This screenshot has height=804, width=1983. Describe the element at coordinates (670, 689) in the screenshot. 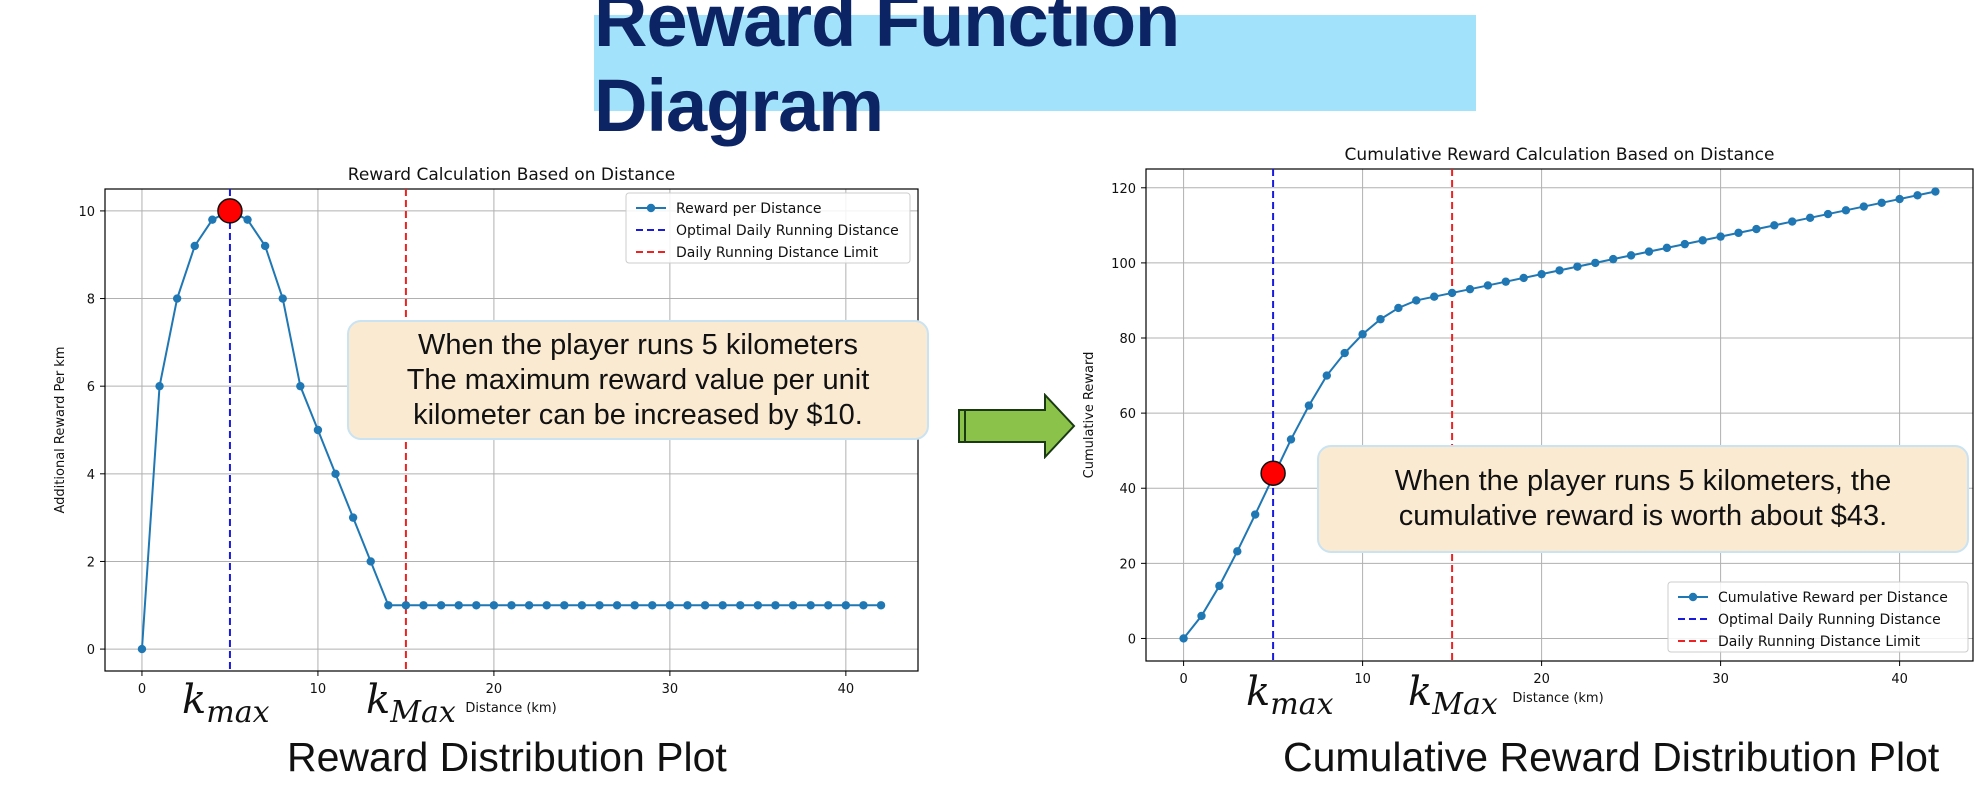

I see `x-tick-label: 30` at that location.